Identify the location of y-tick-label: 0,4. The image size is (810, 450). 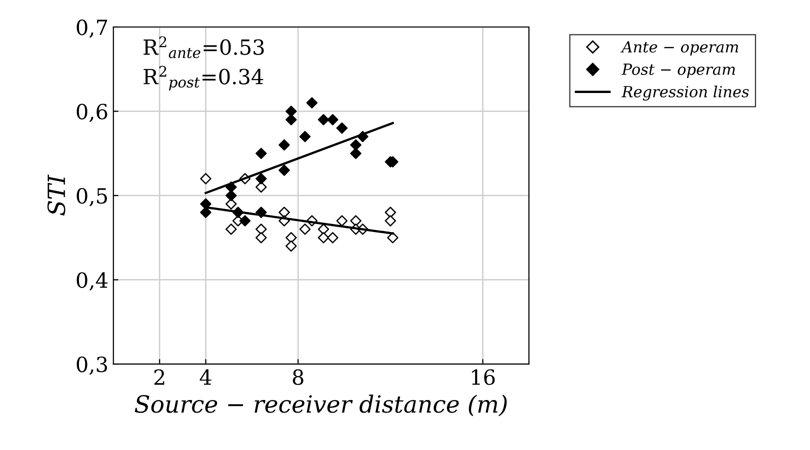
(92, 281).